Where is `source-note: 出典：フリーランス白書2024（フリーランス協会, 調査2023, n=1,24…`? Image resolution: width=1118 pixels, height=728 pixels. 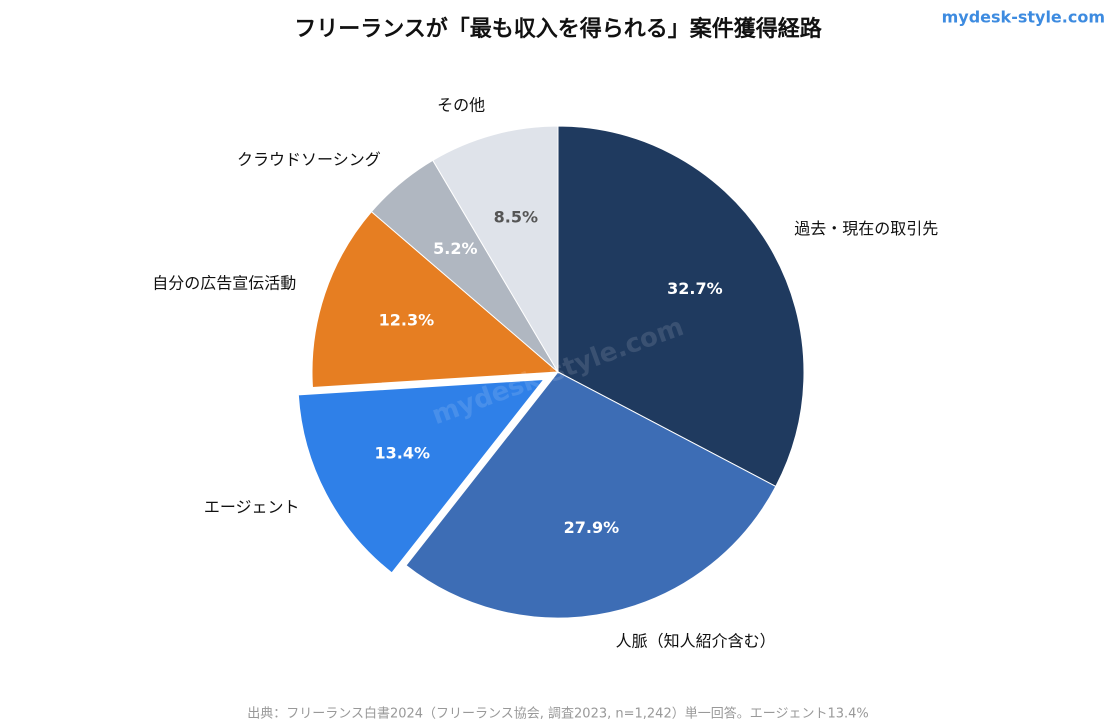 source-note: 出典：フリーランス白書2024（フリーランス協会, 調査2023, n=1,24… is located at coordinates (558, 714).